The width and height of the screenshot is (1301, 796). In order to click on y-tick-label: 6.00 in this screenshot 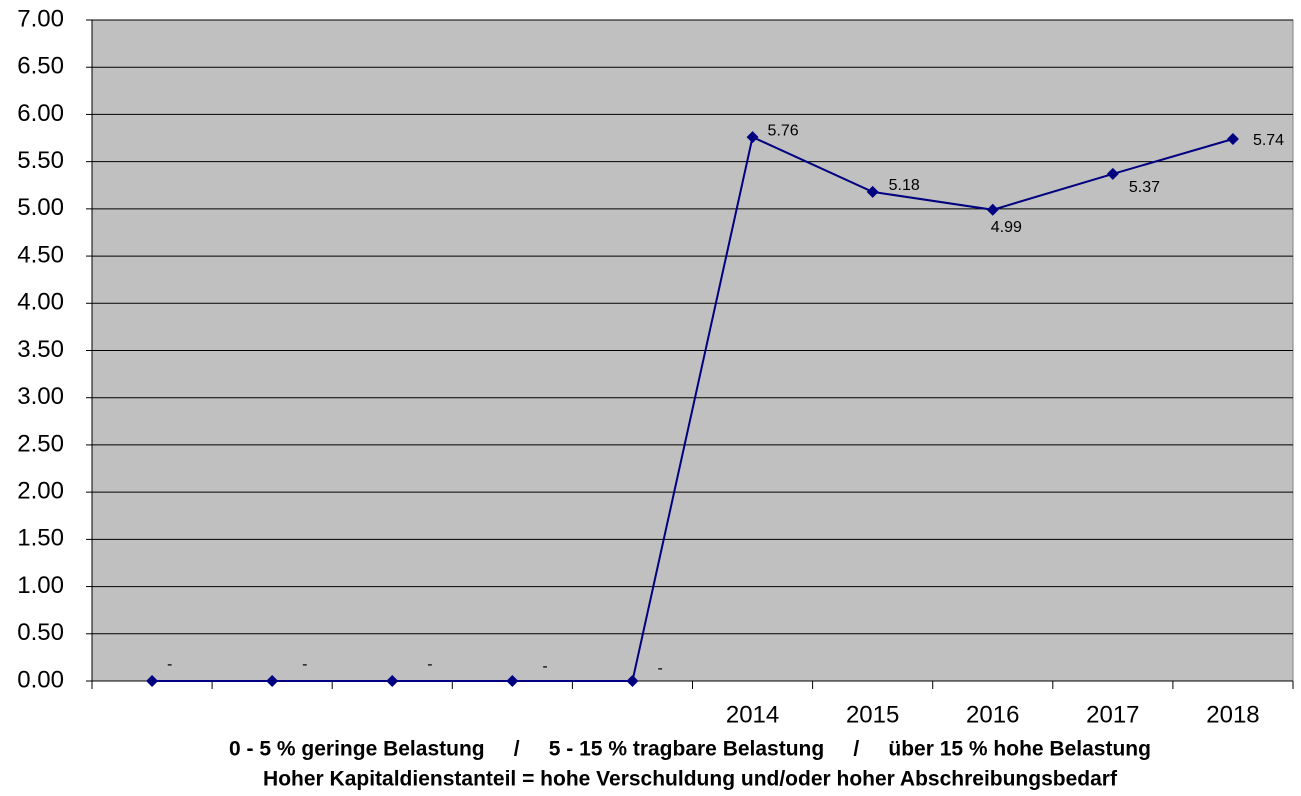, I will do `click(40, 113)`.